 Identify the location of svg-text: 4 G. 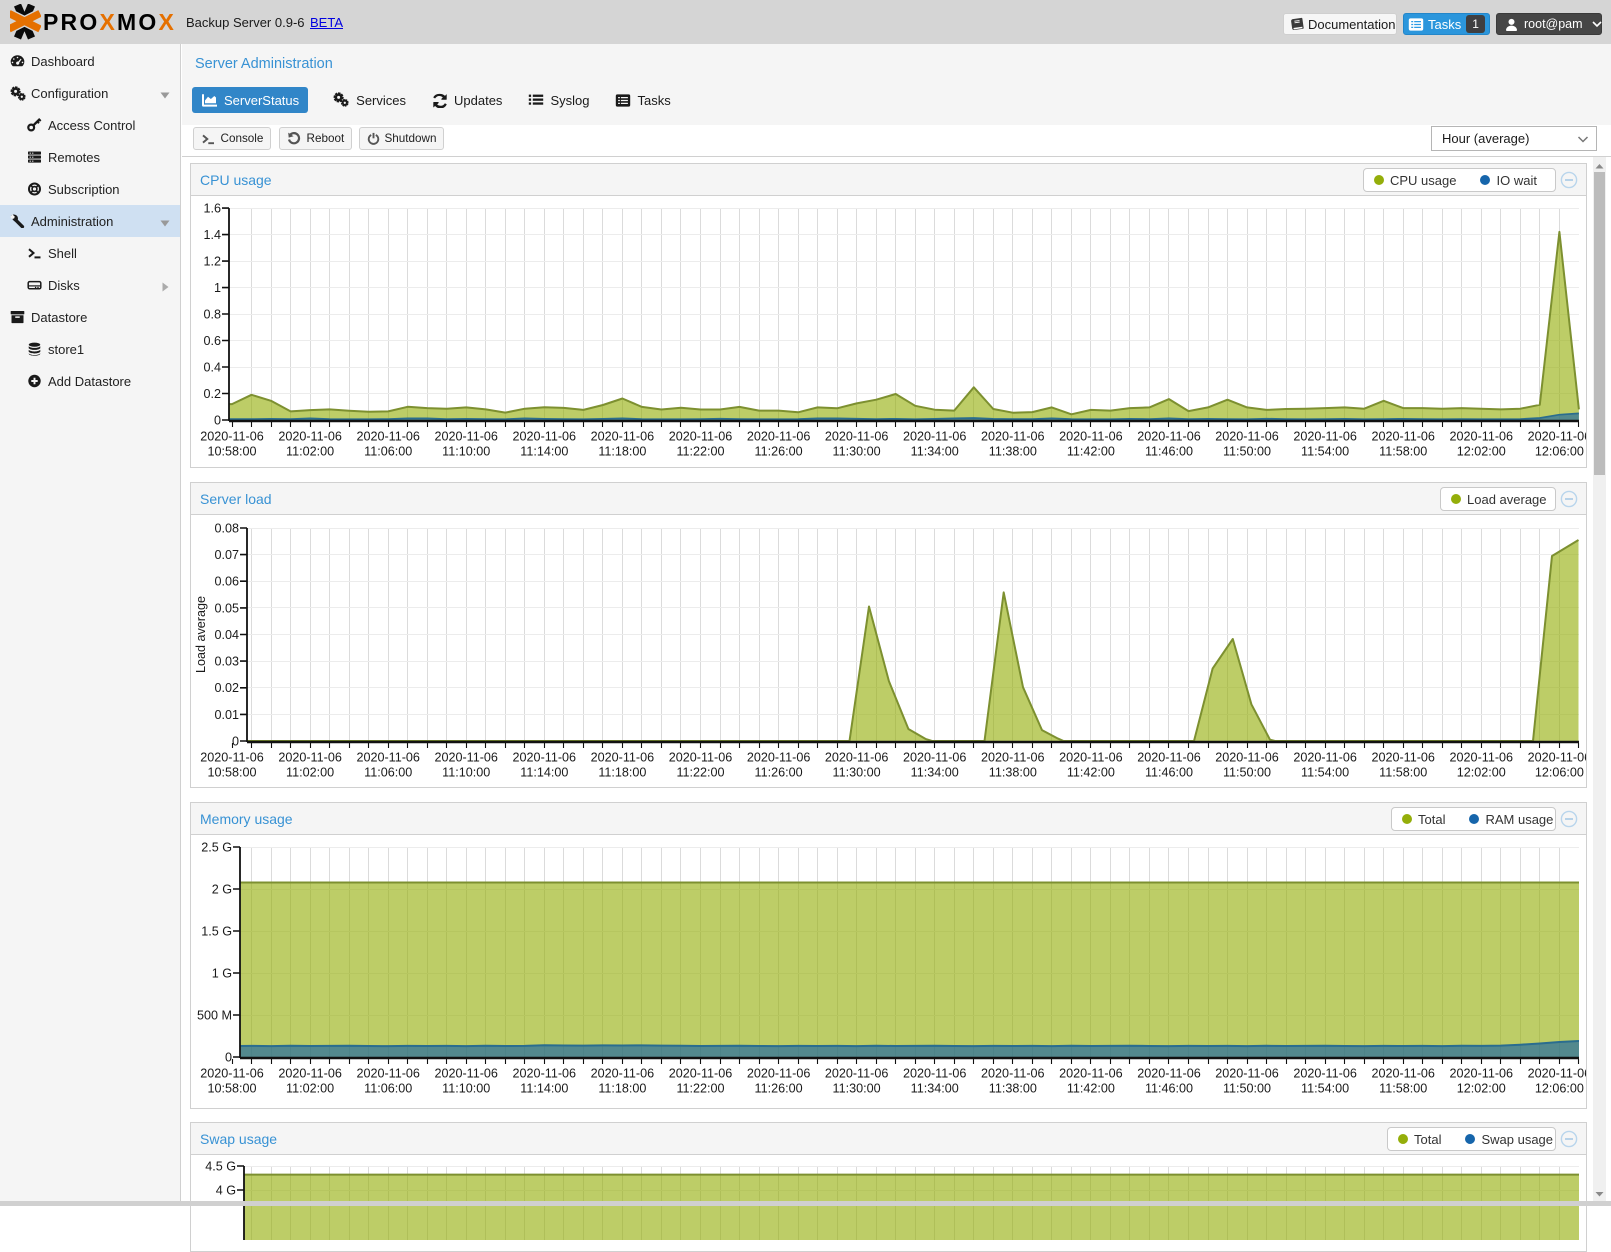
(226, 1190).